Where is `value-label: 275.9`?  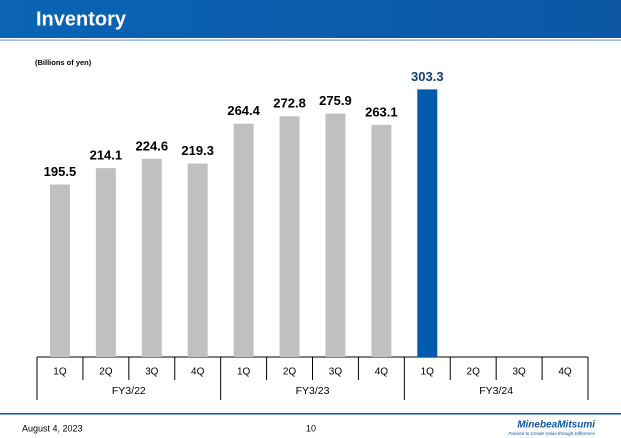 value-label: 275.9 is located at coordinates (335, 100).